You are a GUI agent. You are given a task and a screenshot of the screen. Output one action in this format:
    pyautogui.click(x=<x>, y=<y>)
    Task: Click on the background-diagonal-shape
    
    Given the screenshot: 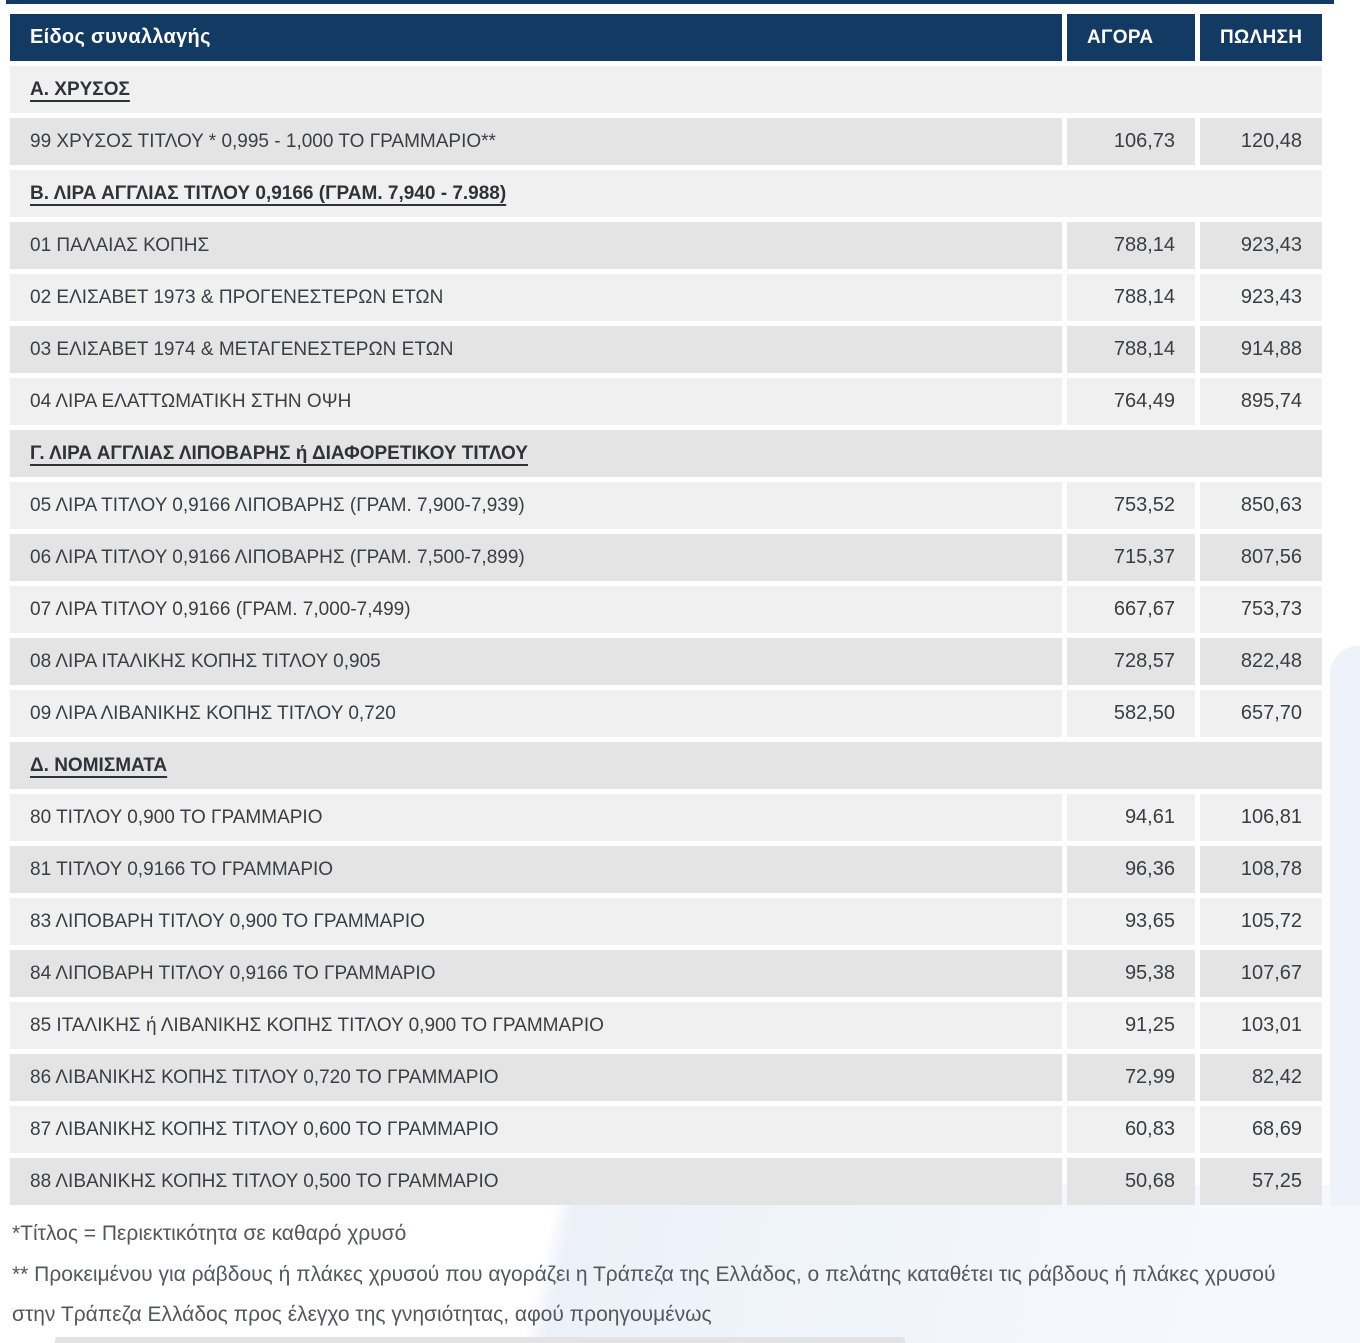 What is the action you would take?
    pyautogui.click(x=680, y=1264)
    